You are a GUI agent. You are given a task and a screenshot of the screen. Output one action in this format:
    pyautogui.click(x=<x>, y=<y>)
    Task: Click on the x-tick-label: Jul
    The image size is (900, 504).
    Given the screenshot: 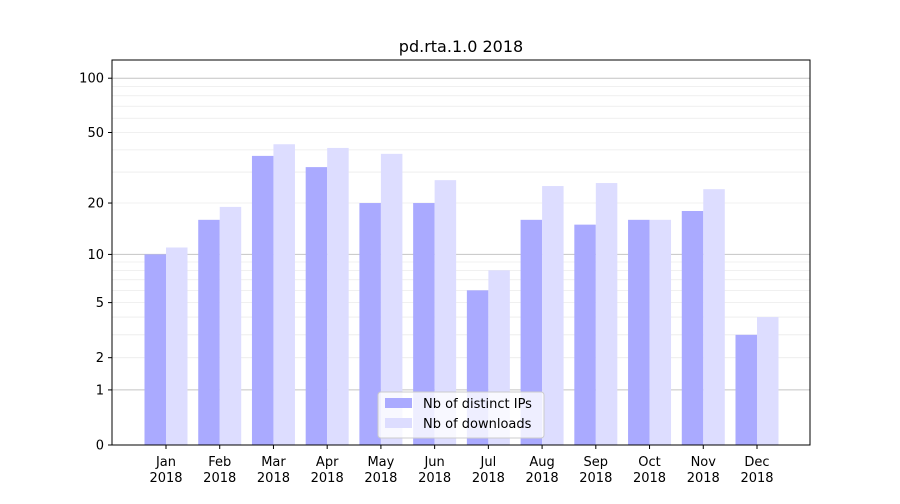 What is the action you would take?
    pyautogui.click(x=488, y=462)
    